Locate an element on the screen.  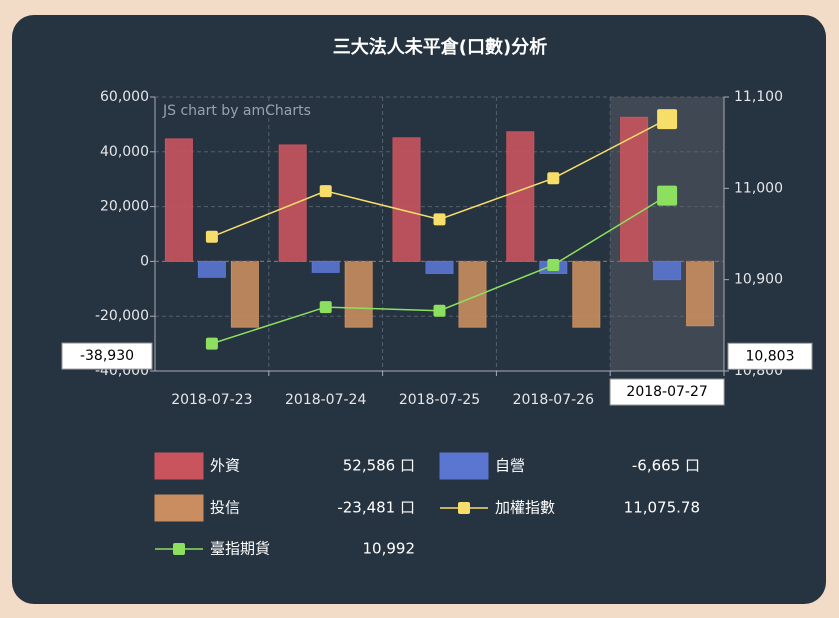
cursor-x-label-box is located at coordinates (667, 392).